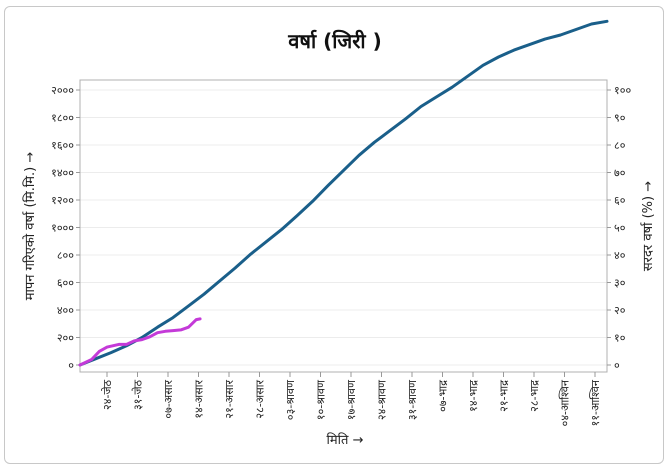 This screenshot has width=670, height=466. Describe the element at coordinates (382, 399) in the screenshot. I see `x-tick-label: २४-श्रावण` at that location.